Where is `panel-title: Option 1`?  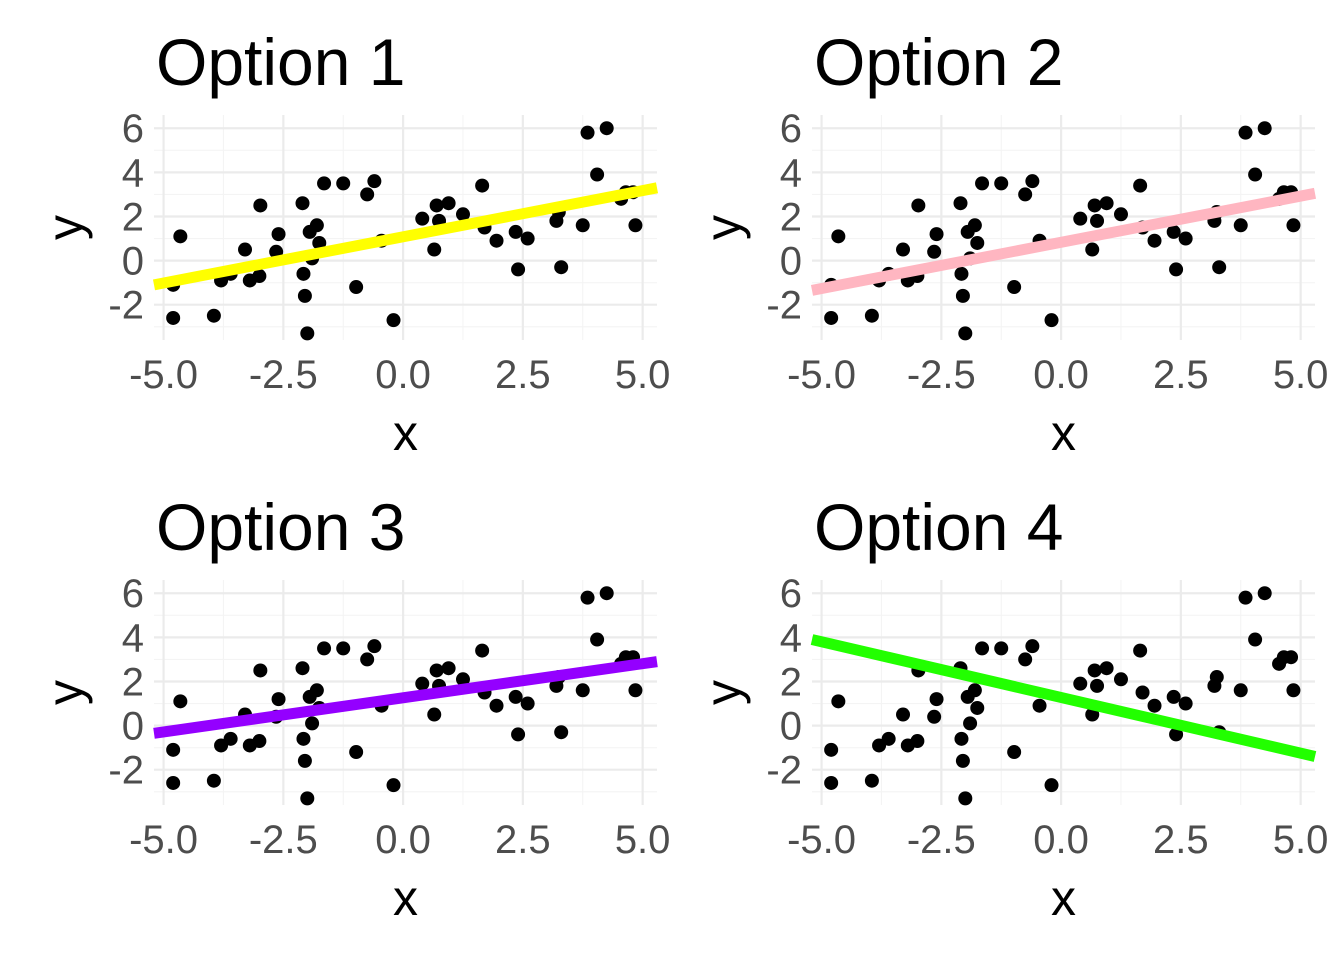
panel-title: Option 1 is located at coordinates (281, 62).